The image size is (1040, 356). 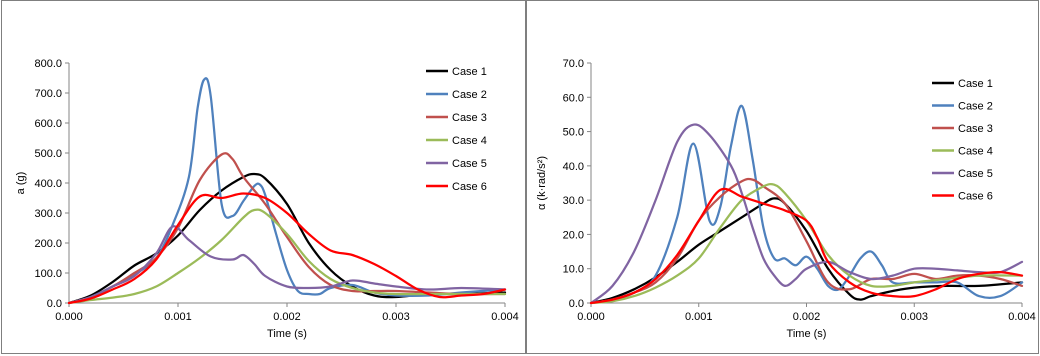 What do you see at coordinates (48, 124) in the screenshot?
I see `y-tick-label: 600.0` at bounding box center [48, 124].